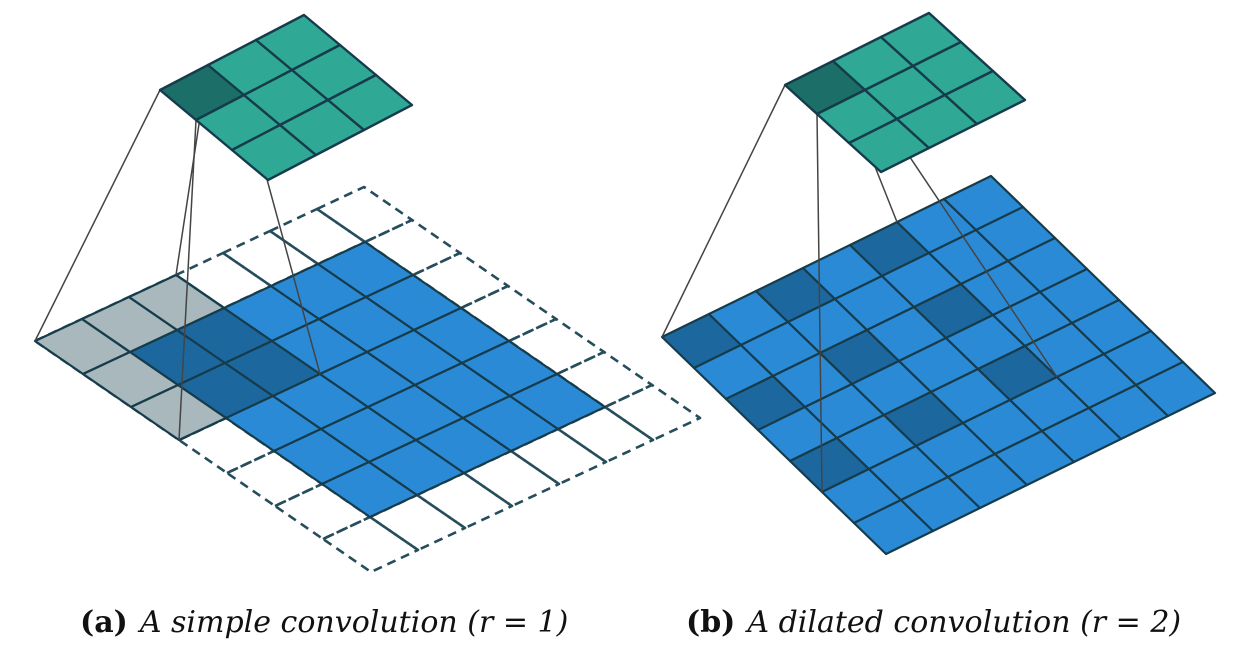 Image resolution: width=1253 pixels, height=658 pixels. Describe the element at coordinates (905, 92) in the screenshot. I see `panel-b-output-grid` at that location.